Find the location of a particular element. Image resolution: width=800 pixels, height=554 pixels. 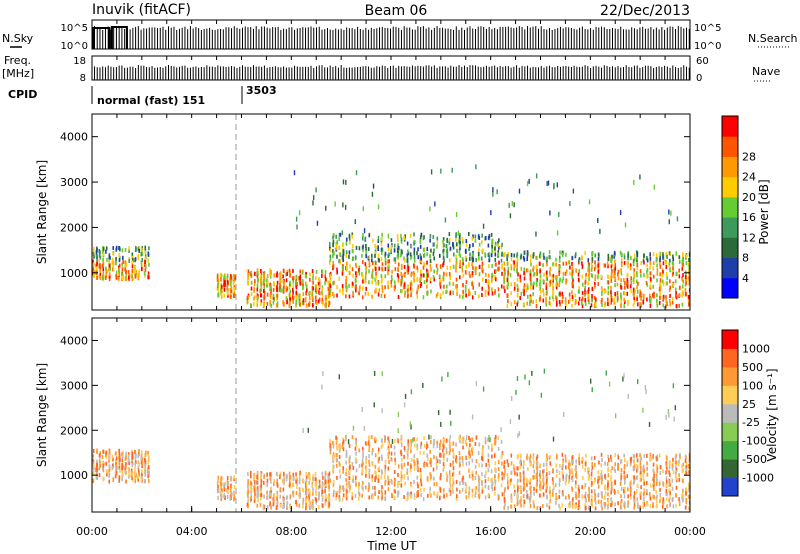

noise-block is located at coordinates (119, 37).